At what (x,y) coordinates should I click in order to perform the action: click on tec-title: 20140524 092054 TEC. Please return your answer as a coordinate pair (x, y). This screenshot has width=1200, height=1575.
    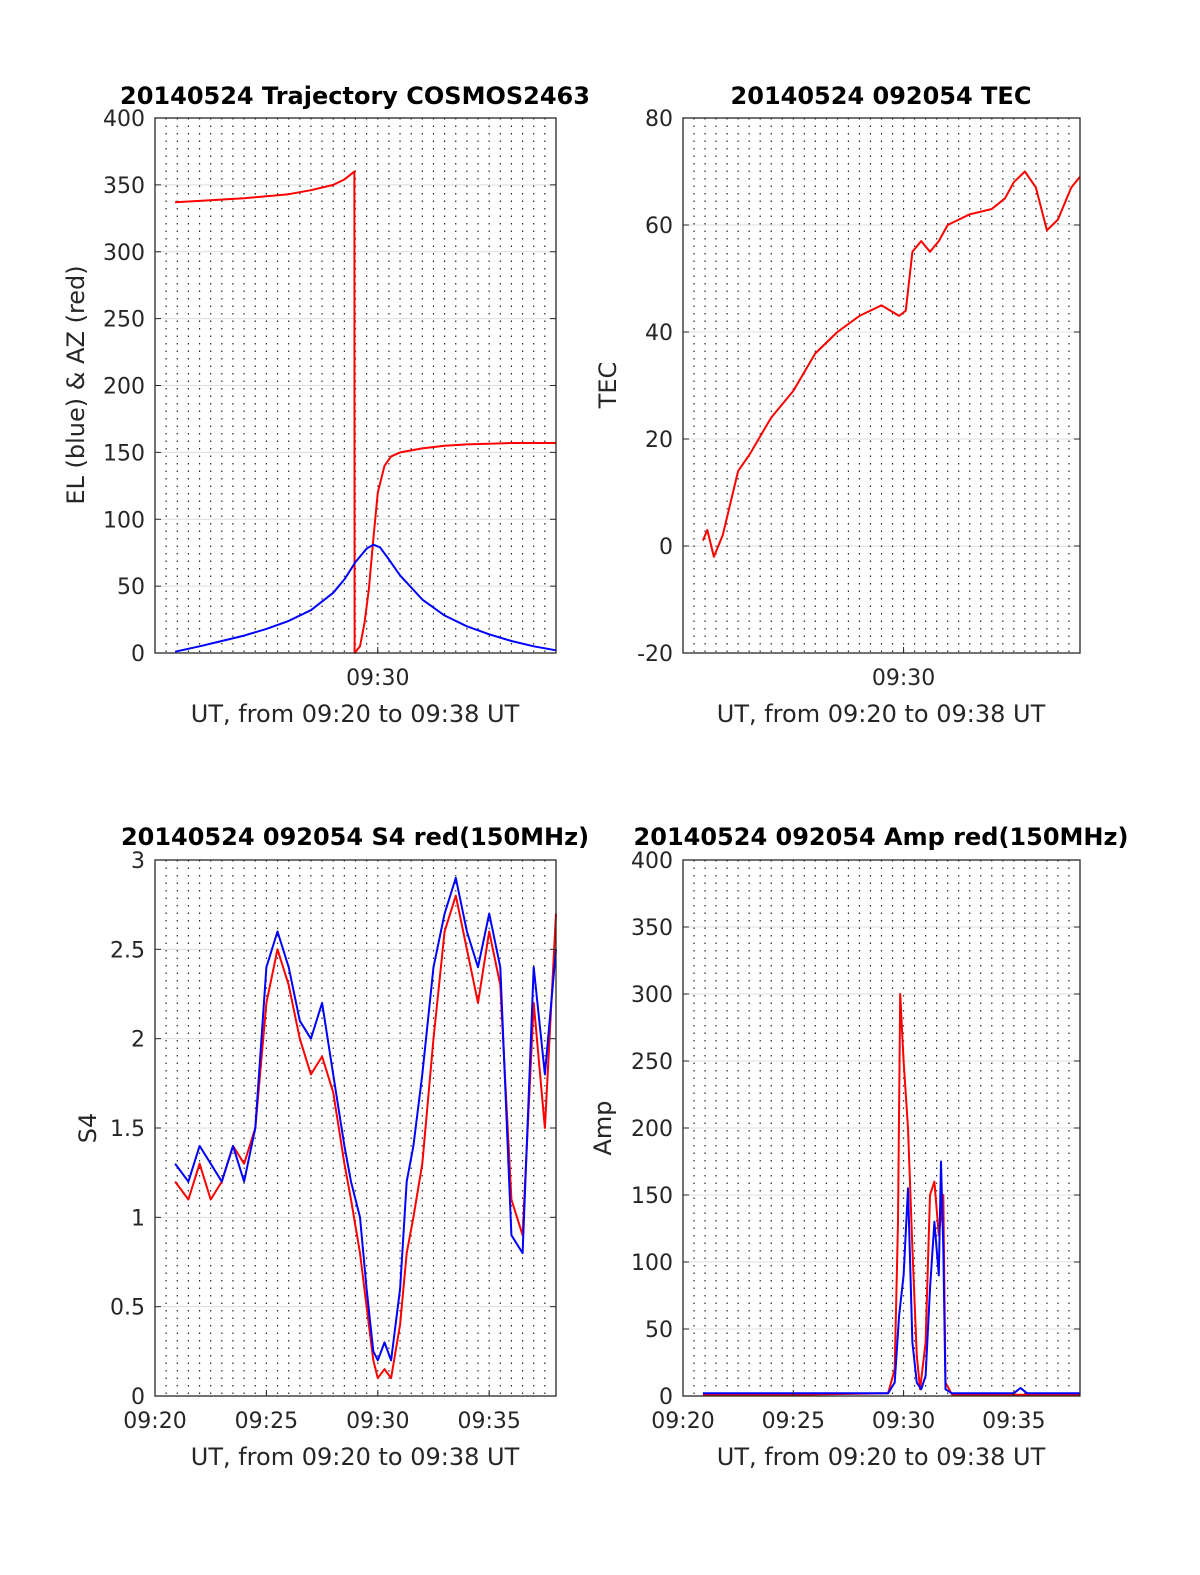
    Looking at the image, I should click on (881, 96).